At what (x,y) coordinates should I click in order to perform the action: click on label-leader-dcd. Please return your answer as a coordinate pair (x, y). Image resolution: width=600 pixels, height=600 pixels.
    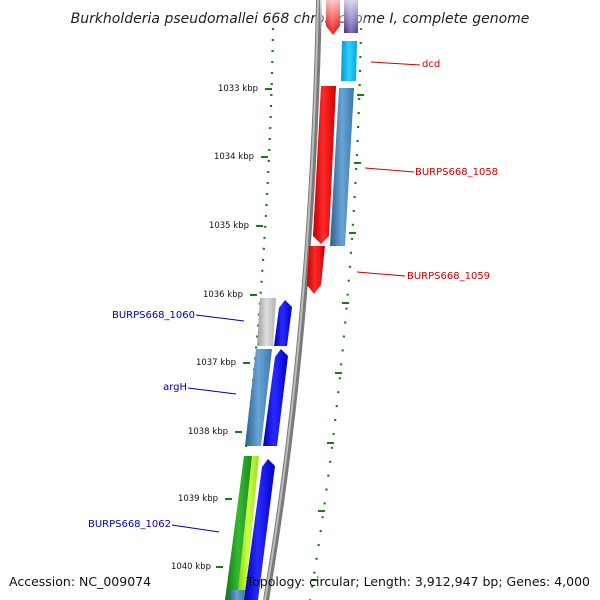
    Looking at the image, I should click on (395, 63).